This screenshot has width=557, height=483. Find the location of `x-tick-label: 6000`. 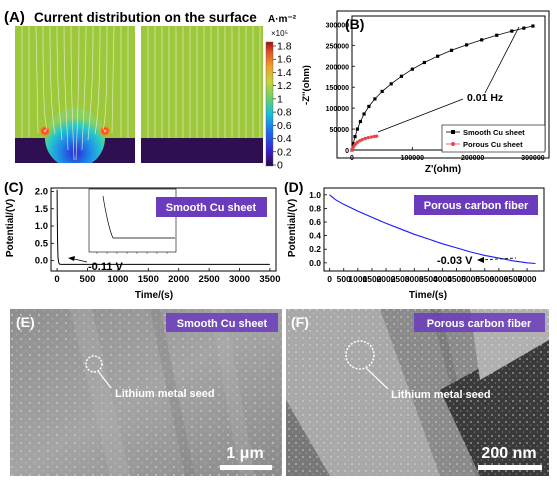

x-tick-label: 6000 is located at coordinates (498, 279).